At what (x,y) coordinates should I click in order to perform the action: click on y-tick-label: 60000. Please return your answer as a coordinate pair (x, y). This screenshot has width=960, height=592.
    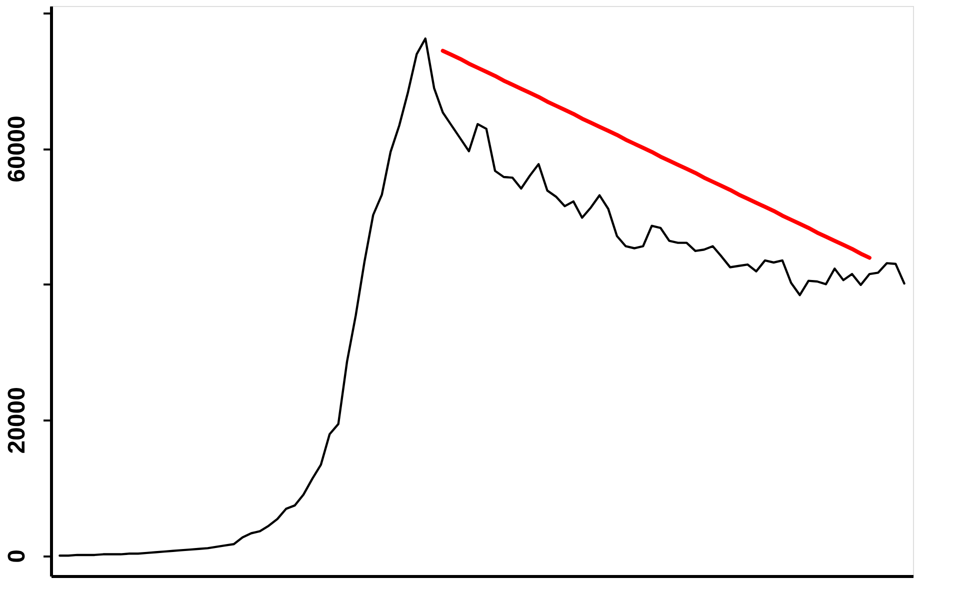
    Looking at the image, I should click on (17, 149).